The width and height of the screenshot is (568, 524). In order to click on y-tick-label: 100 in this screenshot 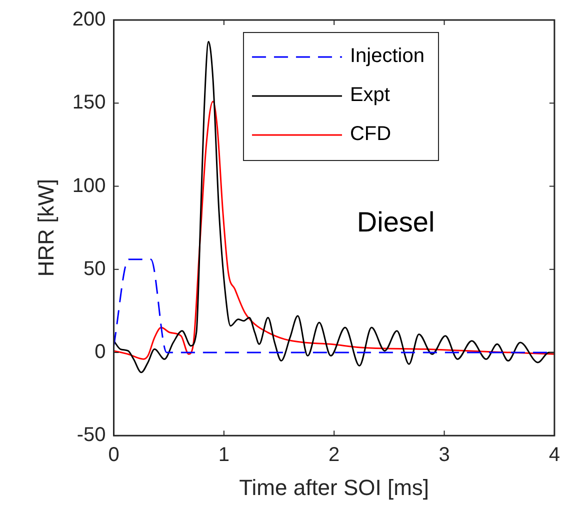, I will do `click(89, 185)`.